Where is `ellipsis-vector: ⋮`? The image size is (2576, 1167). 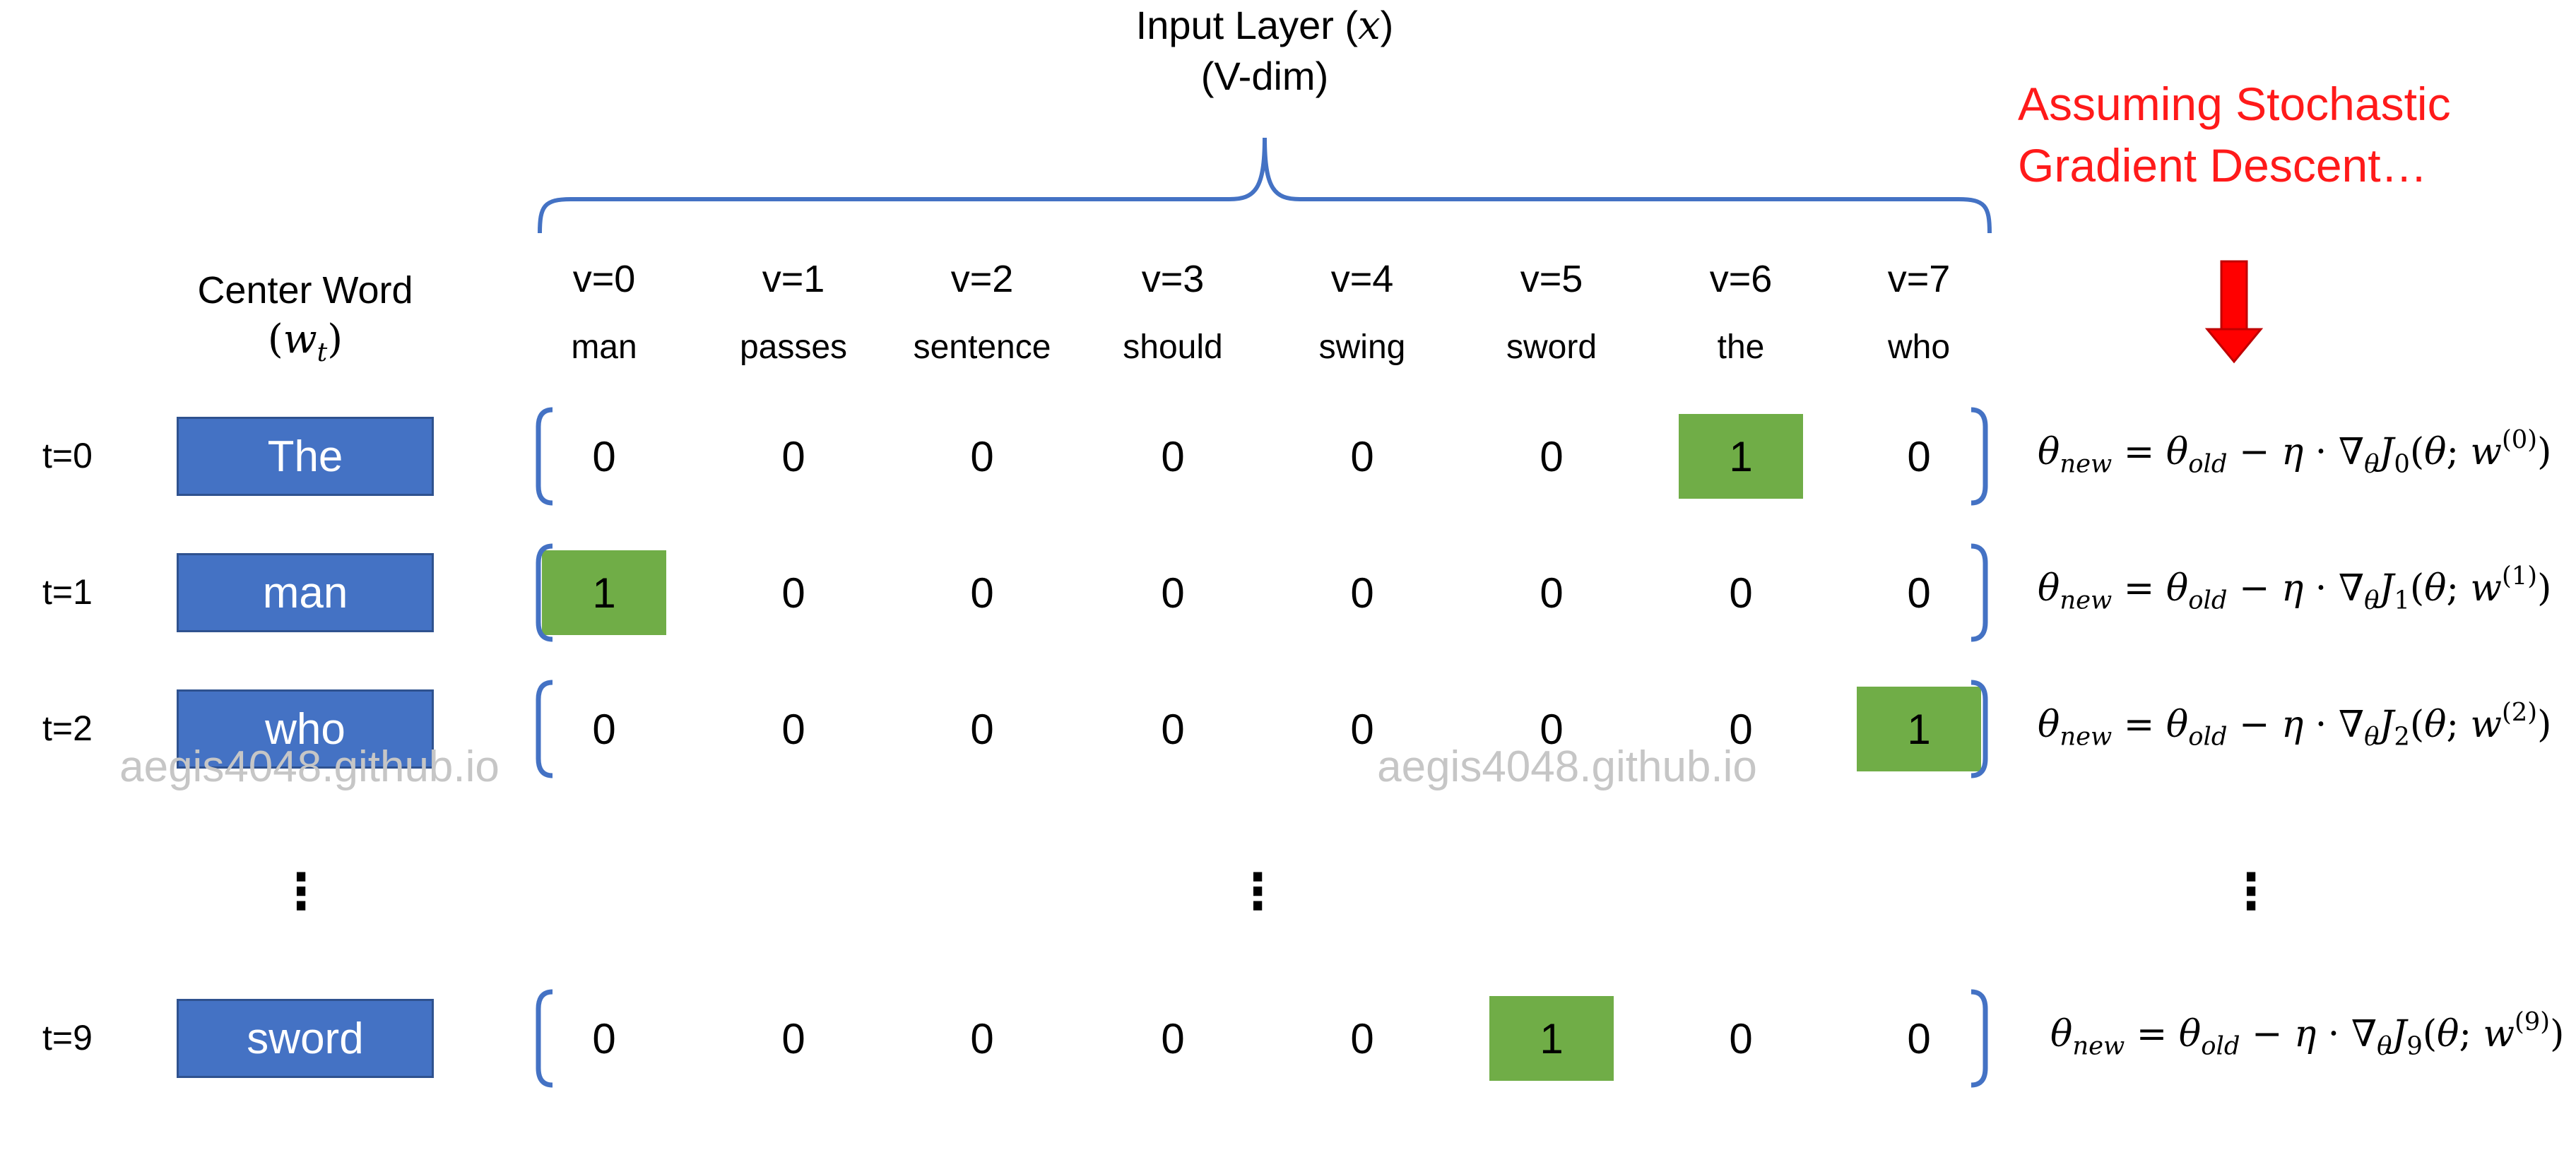
ellipsis-vector: ⋮ is located at coordinates (1257, 891).